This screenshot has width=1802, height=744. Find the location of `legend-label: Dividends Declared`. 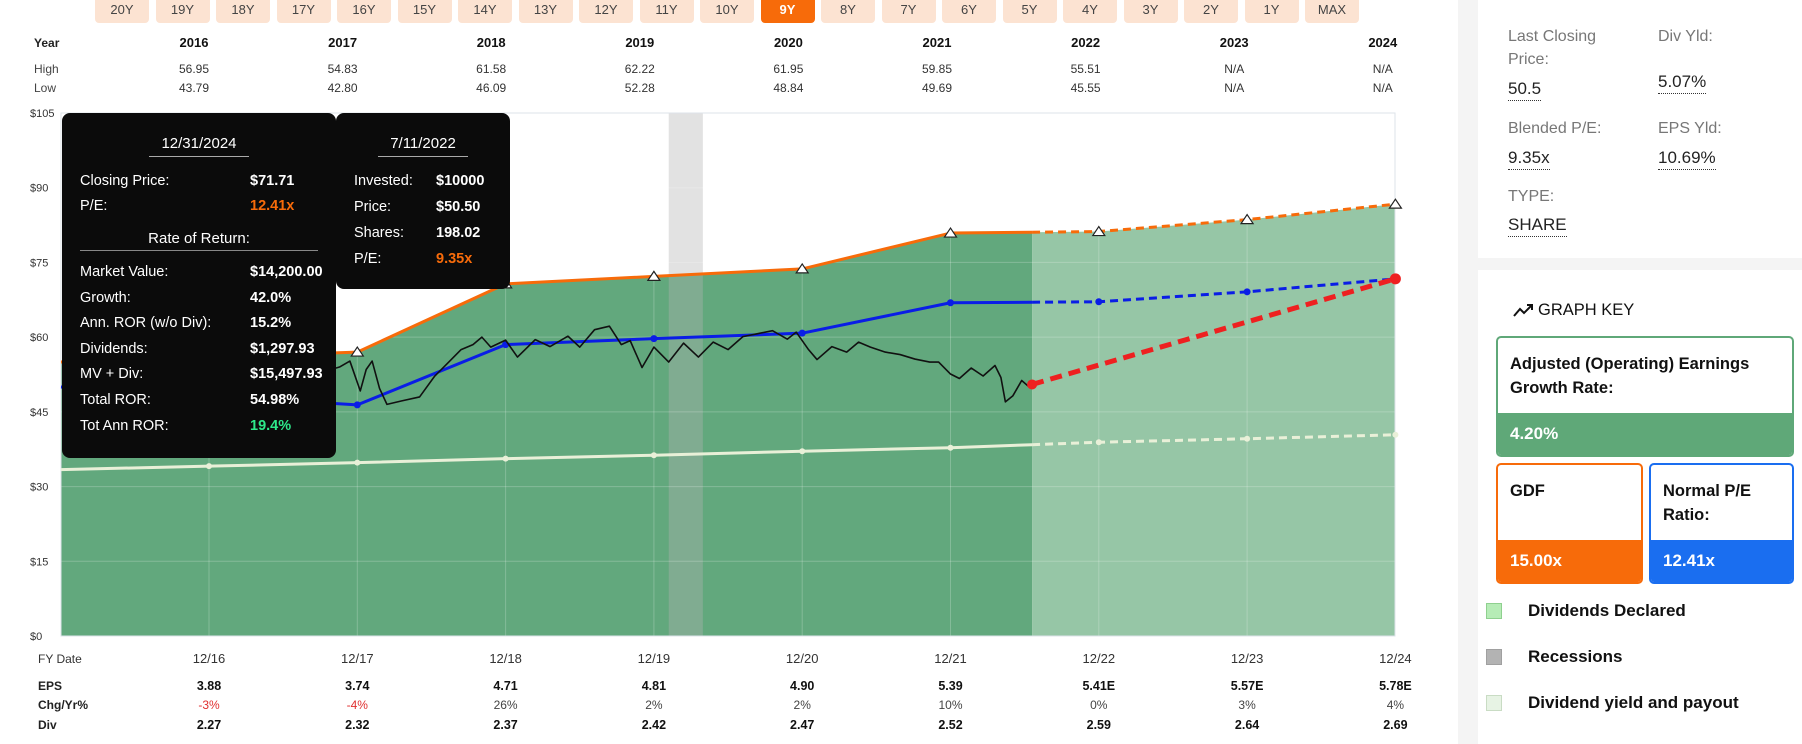

legend-label: Dividends Declared is located at coordinates (1607, 610).